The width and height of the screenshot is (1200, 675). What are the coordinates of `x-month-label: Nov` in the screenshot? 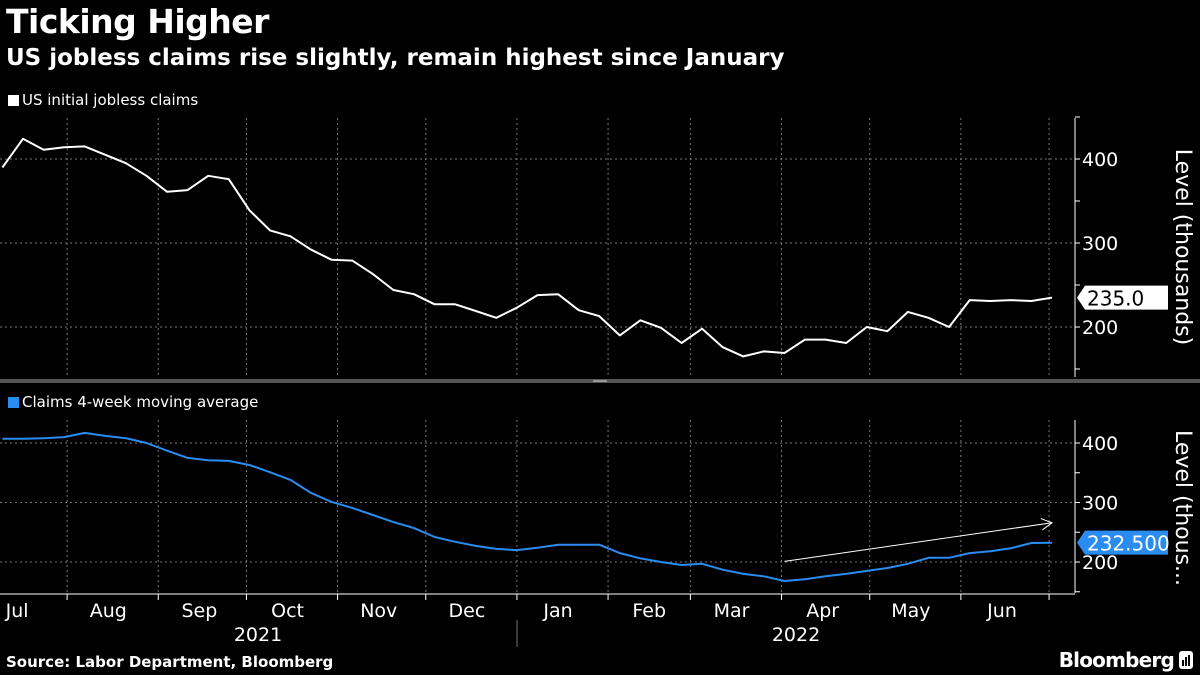 It's located at (378, 611).